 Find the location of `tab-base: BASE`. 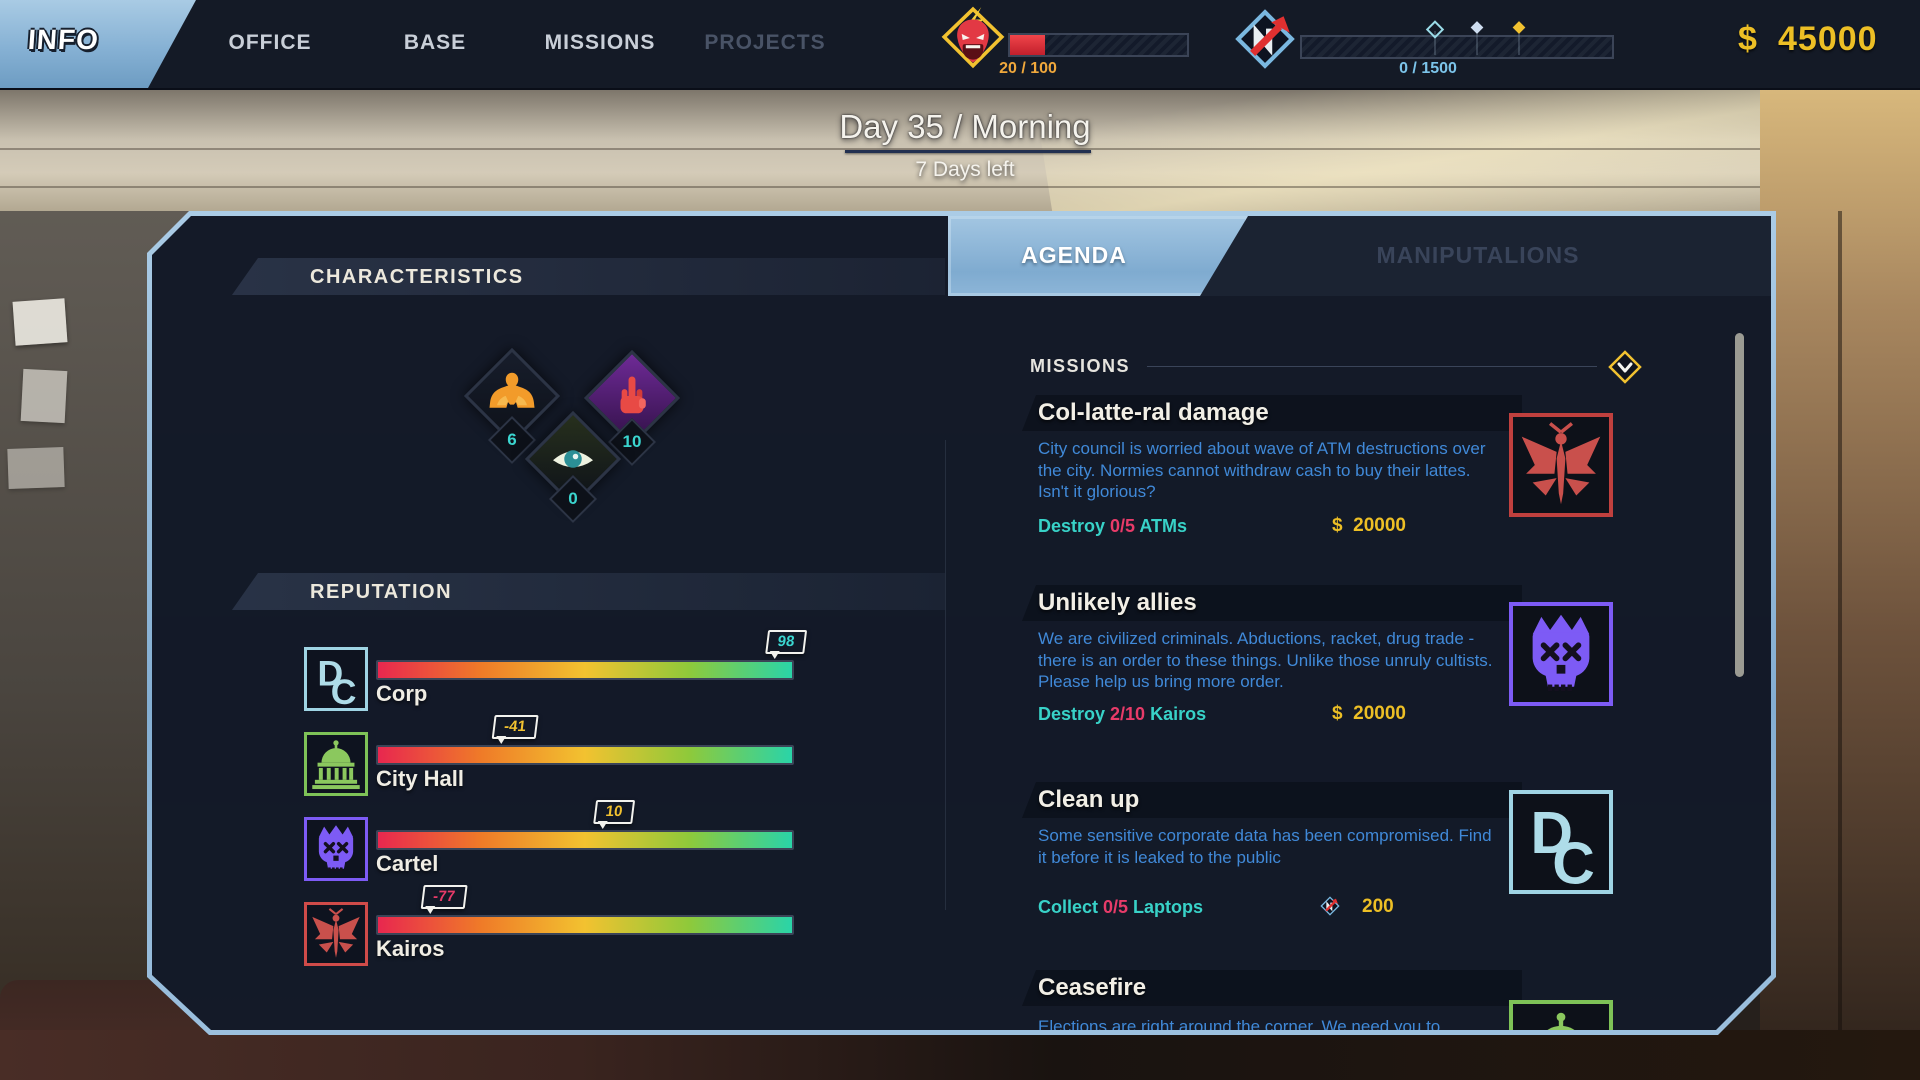

tab-base: BASE is located at coordinates (435, 42).